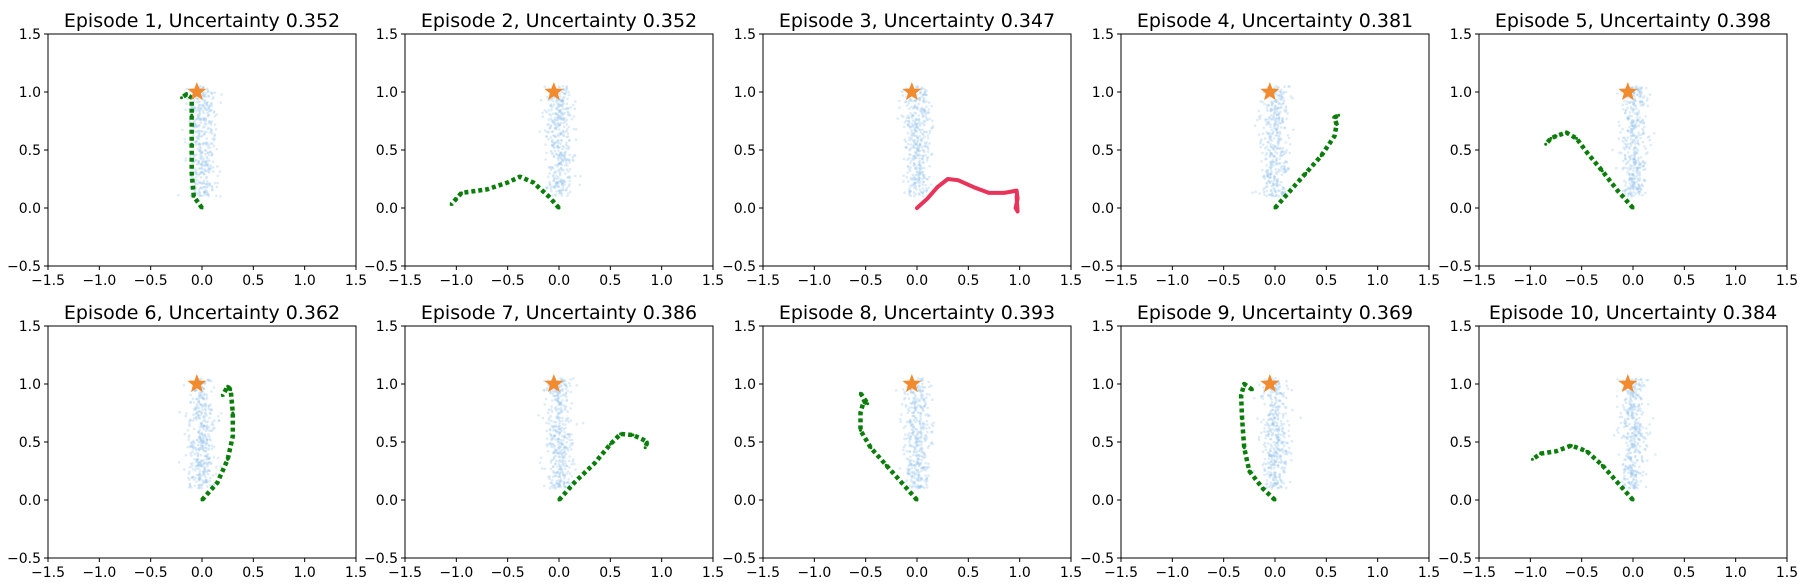 Image resolution: width=1804 pixels, height=584 pixels. I want to click on x-tick-label: 1.5, so click(713, 573).